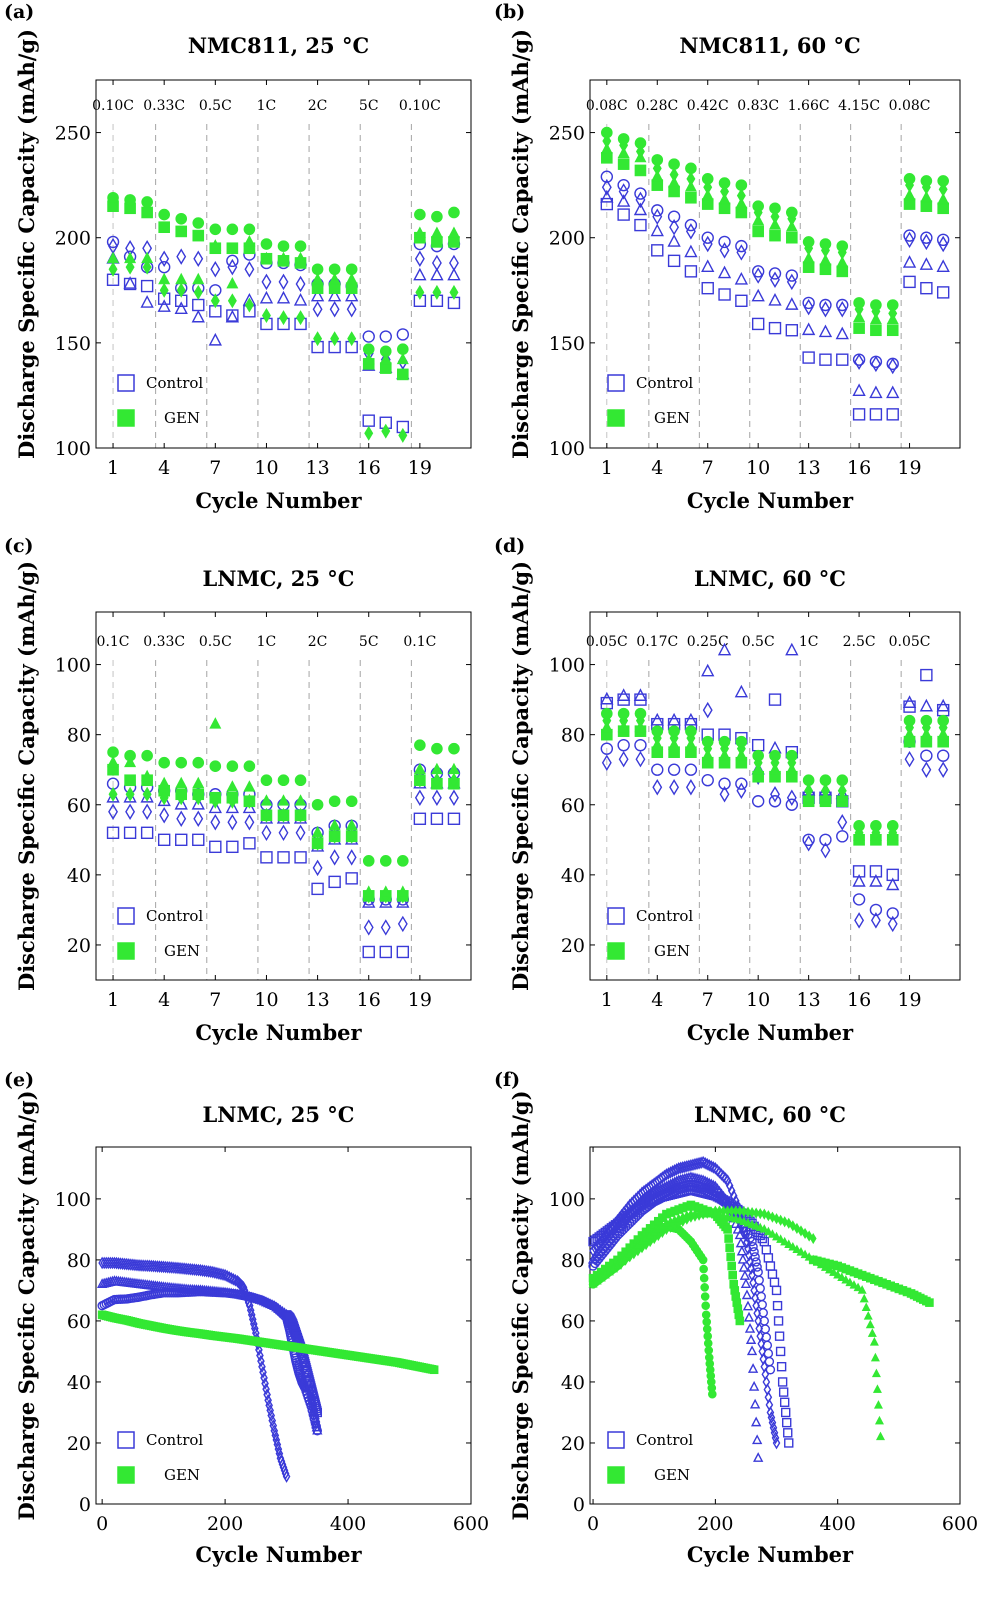 Image resolution: width=993 pixels, height=1606 pixels. What do you see at coordinates (268, 1342) in the screenshot?
I see `series-gen-square` at bounding box center [268, 1342].